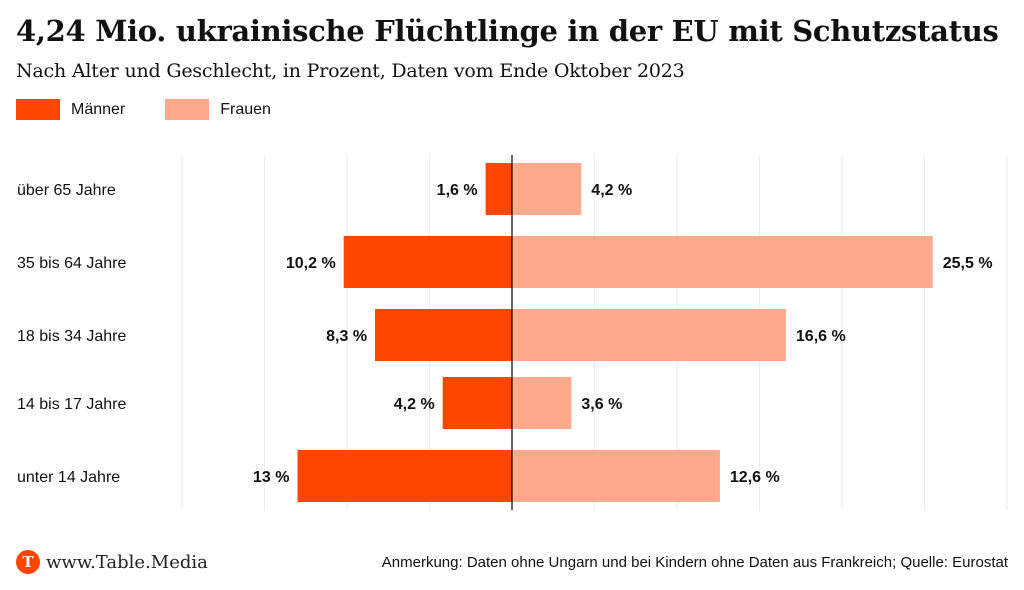 Image resolution: width=1024 pixels, height=590 pixels. Describe the element at coordinates (611, 190) in the screenshot. I see `data-label-frauen: 4,2 %` at that location.